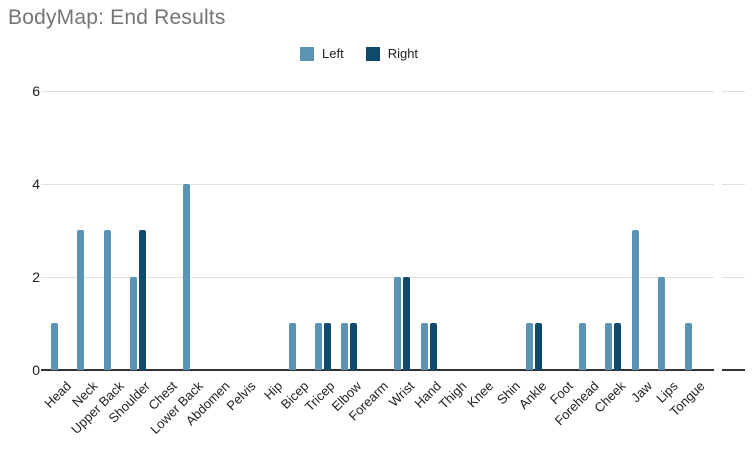  What do you see at coordinates (143, 300) in the screenshot?
I see `bar-right-shoulder` at bounding box center [143, 300].